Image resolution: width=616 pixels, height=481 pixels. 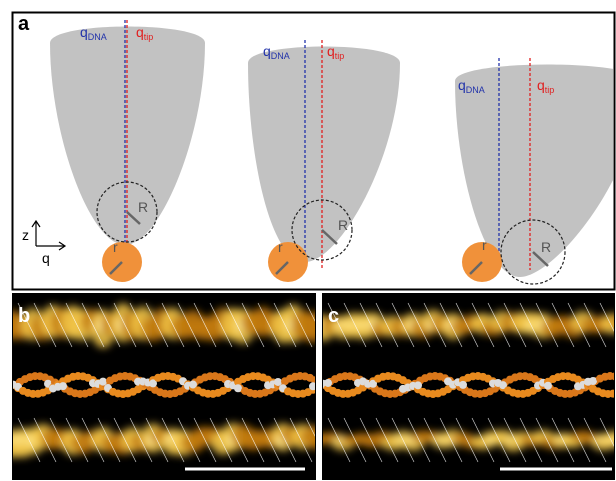 I want to click on radius-label: R, so click(x=546, y=247).